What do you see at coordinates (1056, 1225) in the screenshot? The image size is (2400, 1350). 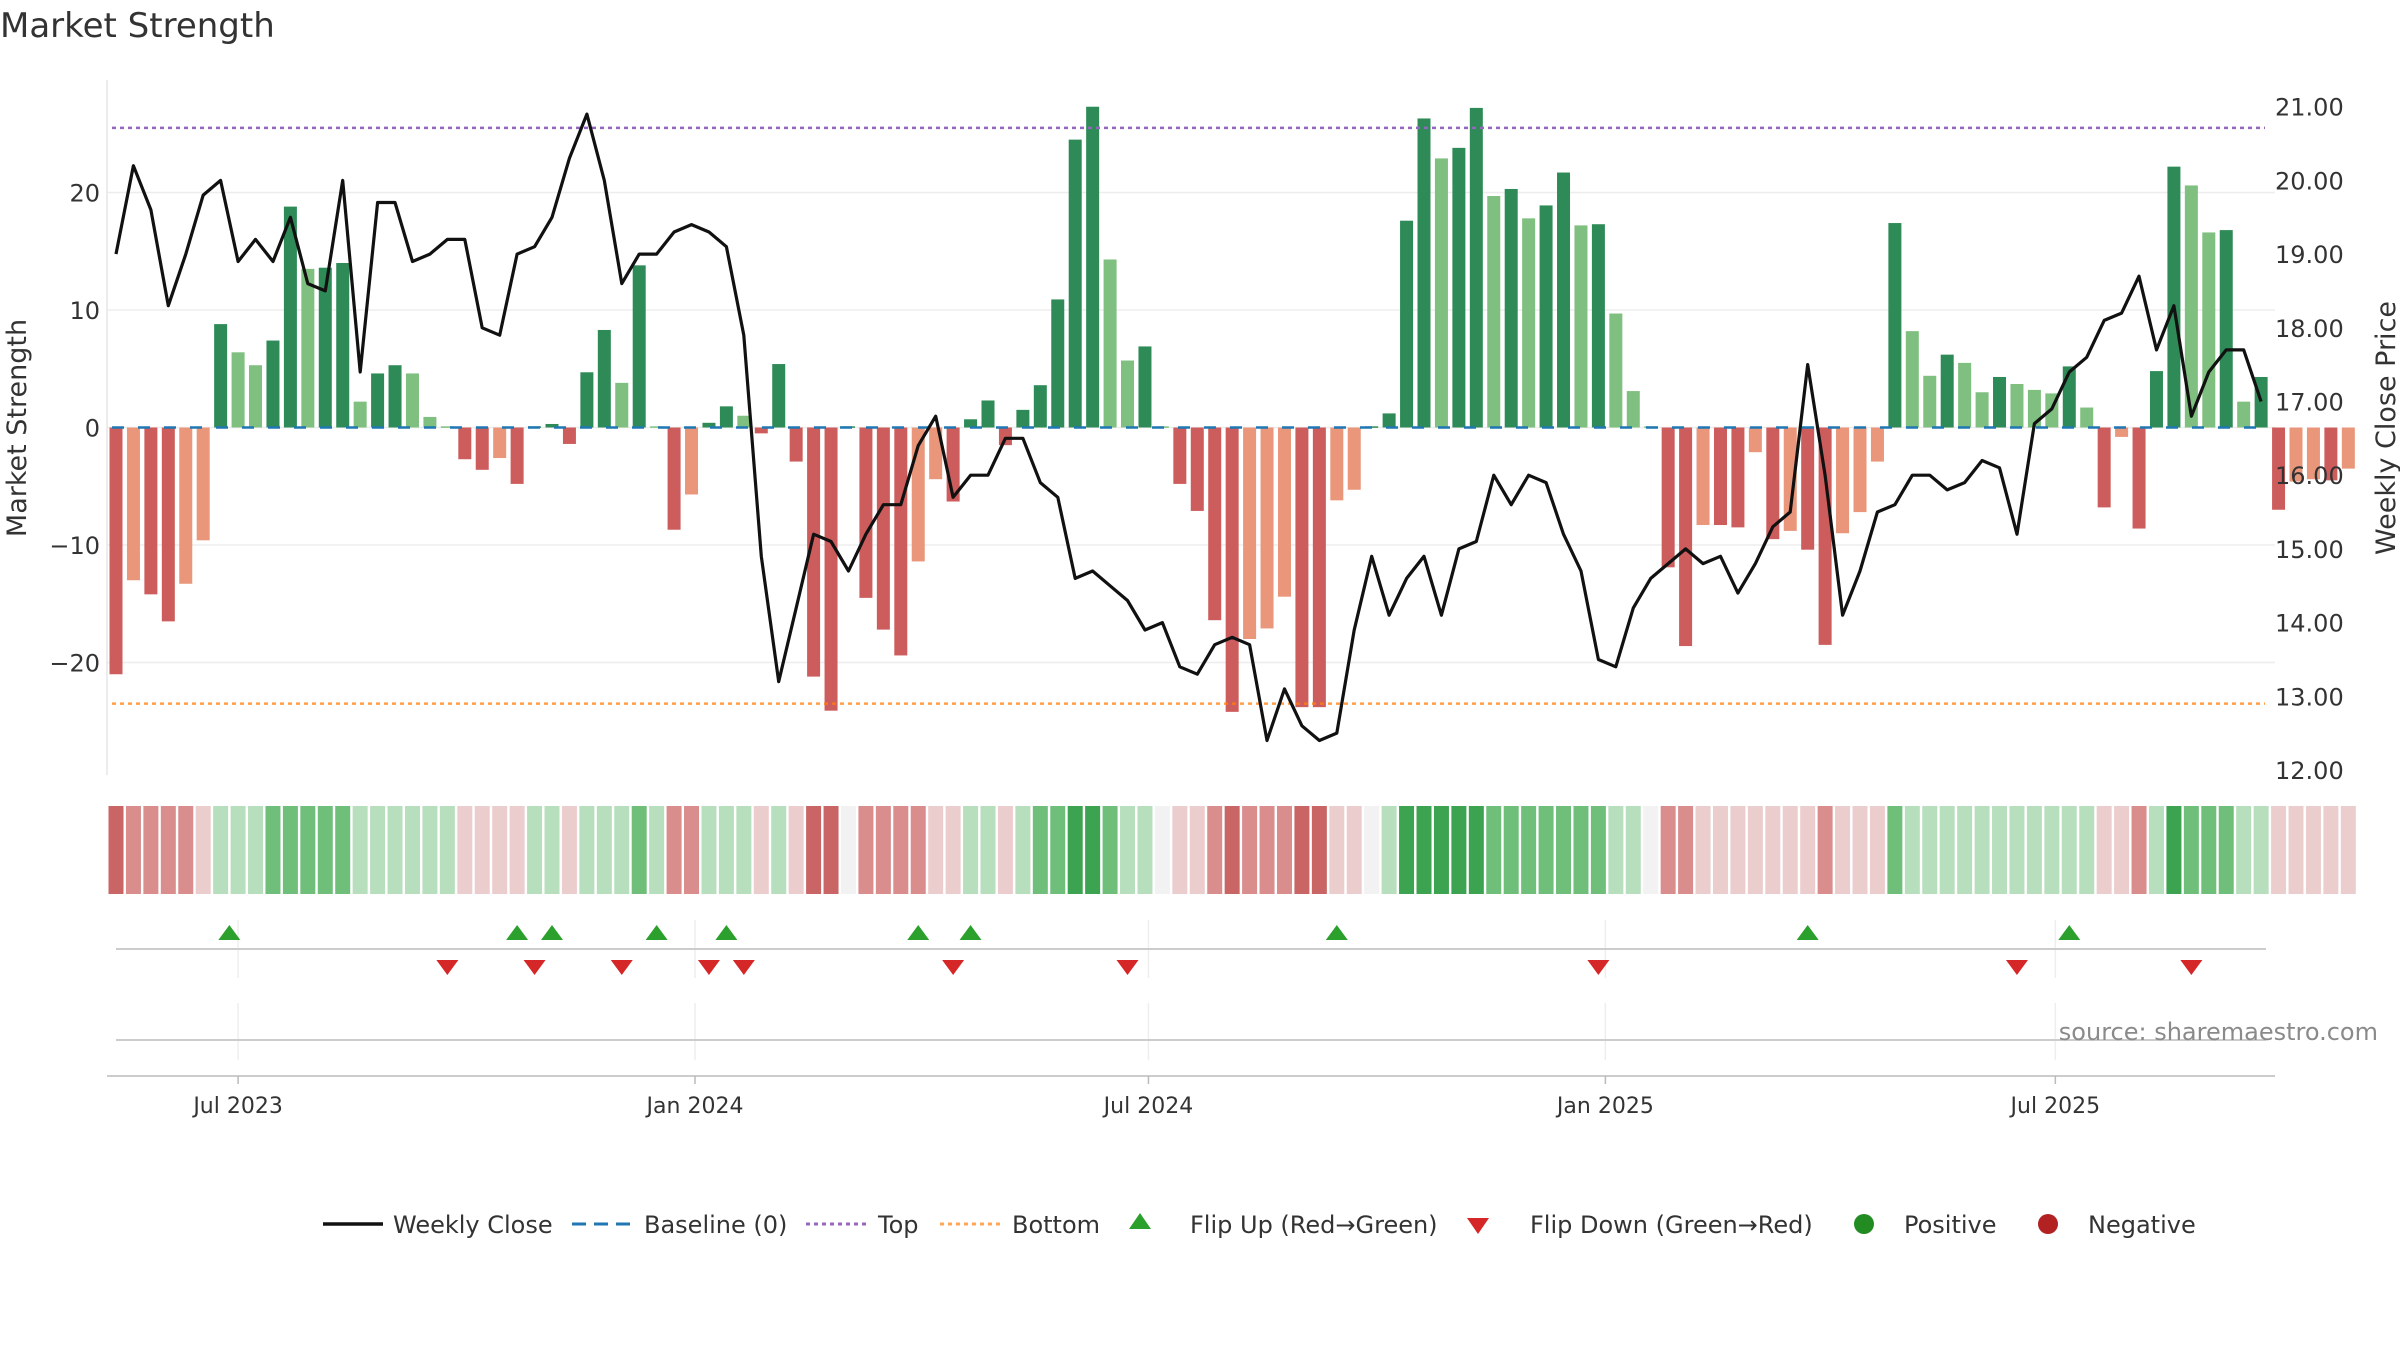 I see `legend-bottom: Bottom` at bounding box center [1056, 1225].